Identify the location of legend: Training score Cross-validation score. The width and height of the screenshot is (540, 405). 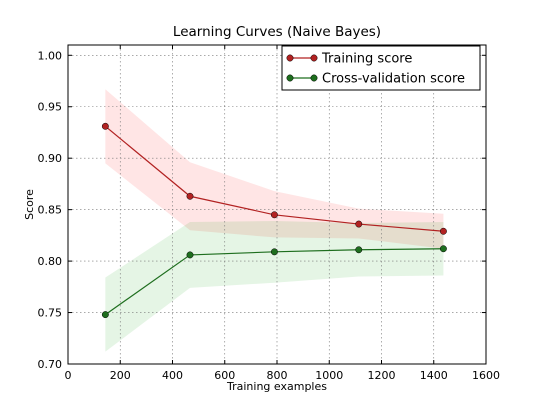
(381, 68).